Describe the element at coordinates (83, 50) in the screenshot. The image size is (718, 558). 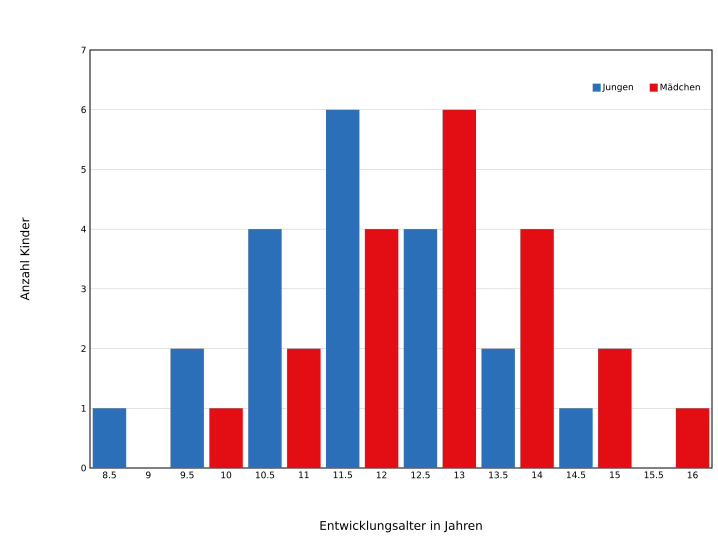
I see `y-tick-label: 7` at that location.